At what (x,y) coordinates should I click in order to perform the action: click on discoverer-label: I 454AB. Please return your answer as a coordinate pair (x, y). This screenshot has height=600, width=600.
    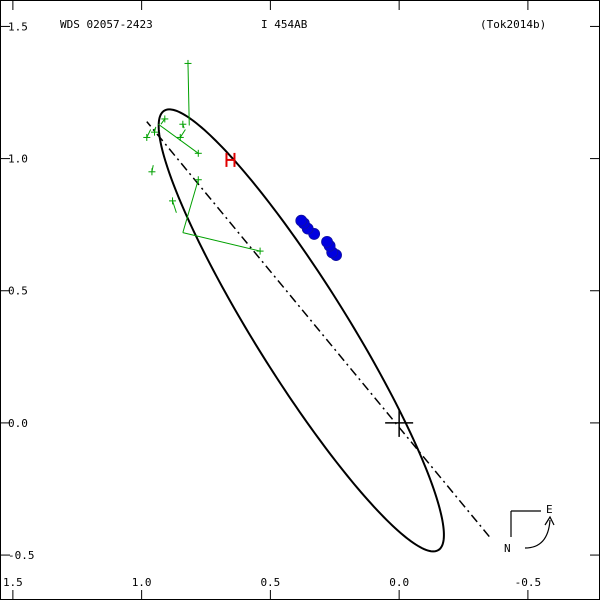
    Looking at the image, I should click on (284, 24).